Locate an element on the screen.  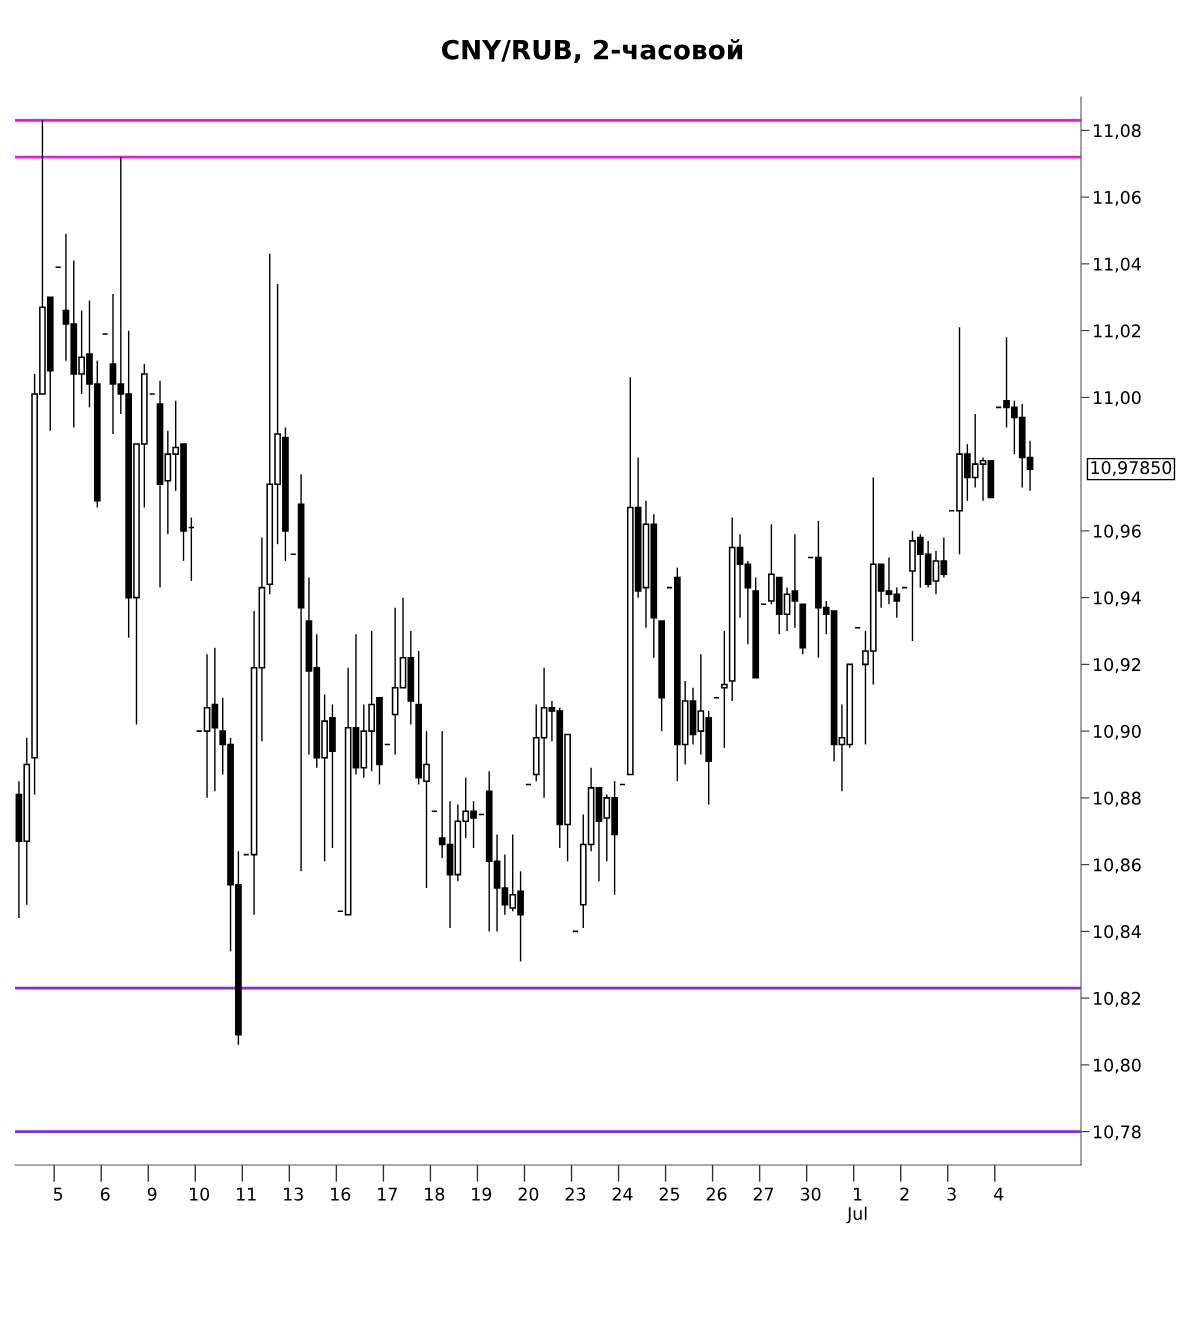
x-tick-label: 11 is located at coordinates (246, 1194).